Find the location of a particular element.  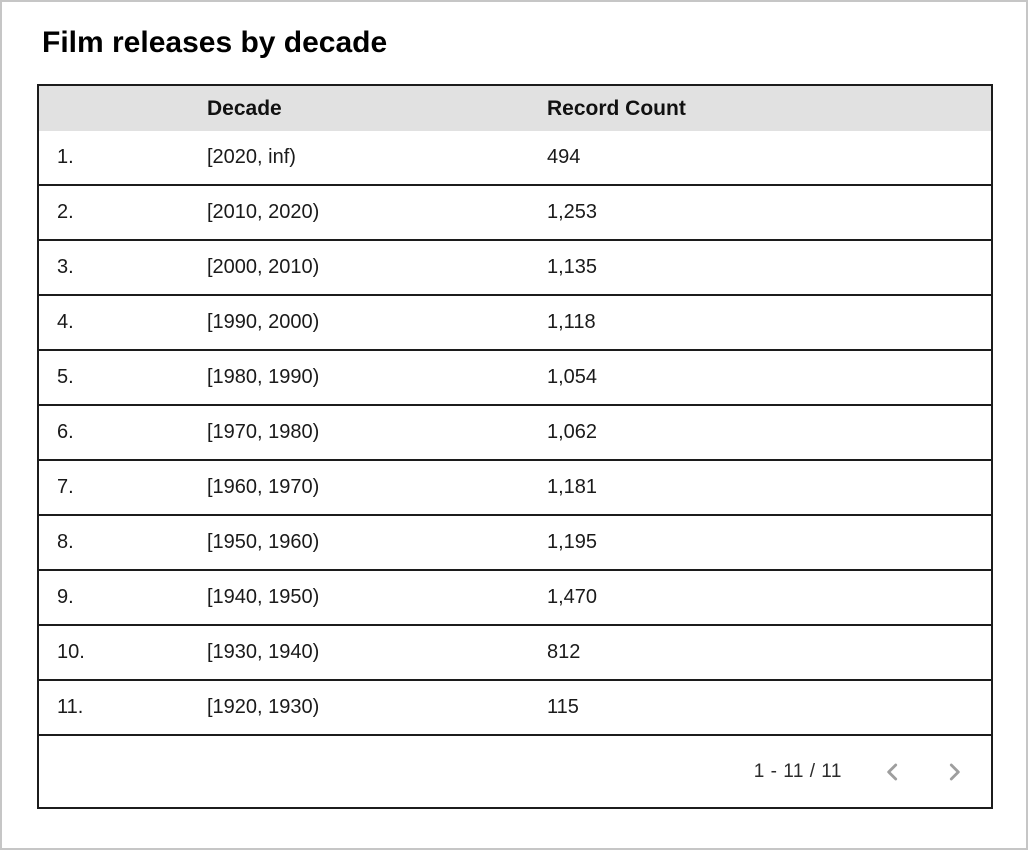

table-row: 7. [1960, 1970) 1,181 is located at coordinates (515, 488).